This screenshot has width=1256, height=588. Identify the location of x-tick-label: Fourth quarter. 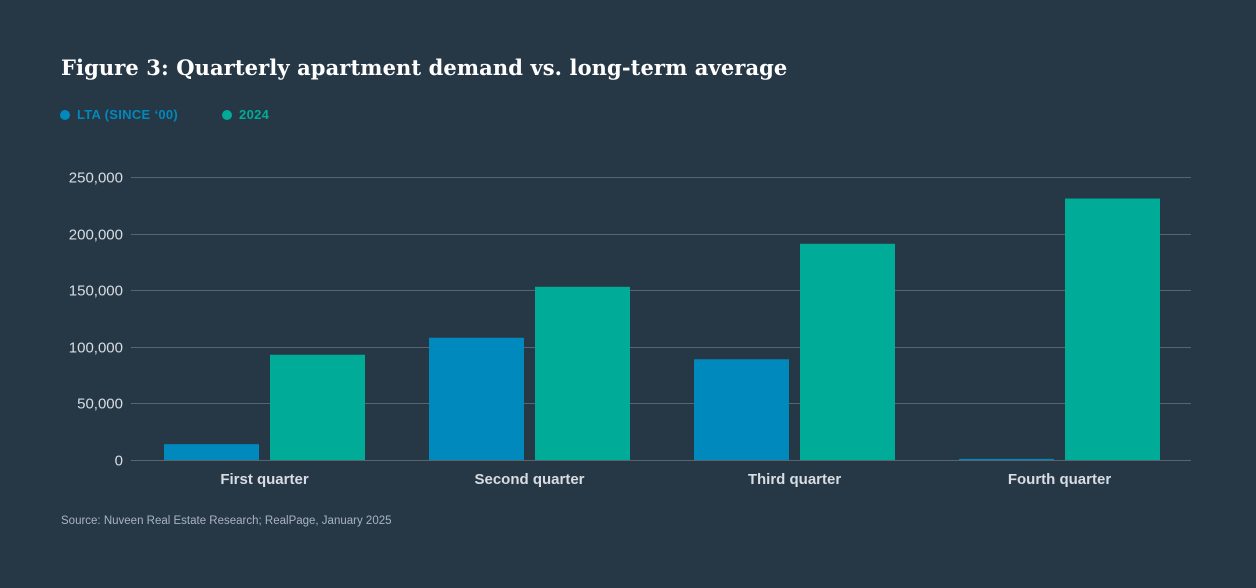
(1059, 479).